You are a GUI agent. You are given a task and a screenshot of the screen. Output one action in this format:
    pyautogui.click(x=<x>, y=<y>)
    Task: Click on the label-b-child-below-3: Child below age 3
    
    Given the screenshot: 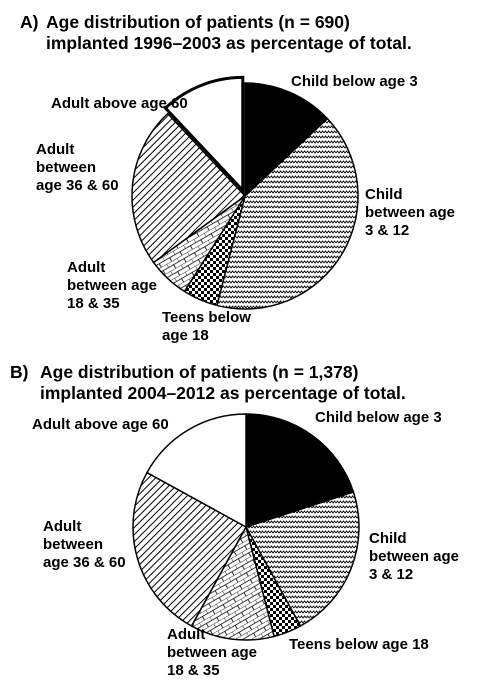 What is the action you would take?
    pyautogui.click(x=378, y=417)
    